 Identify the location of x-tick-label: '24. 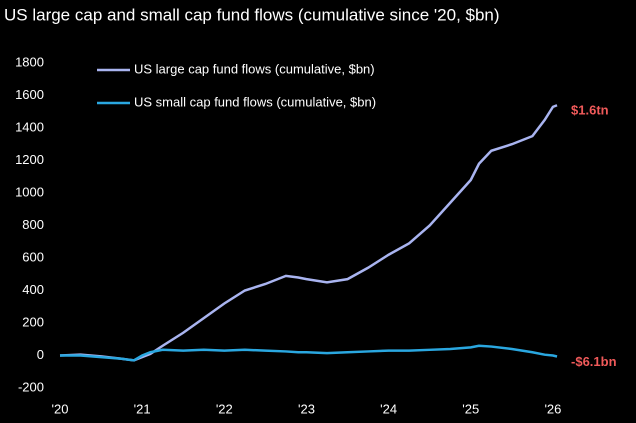
(388, 408).